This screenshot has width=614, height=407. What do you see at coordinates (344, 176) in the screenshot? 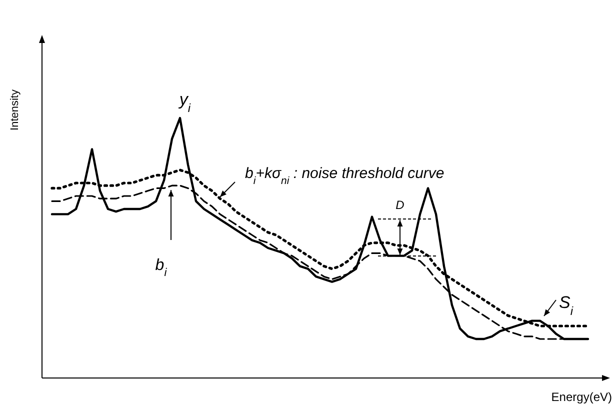
I see `annotation: b$_{i}$+kσ$_{ni}$ : noise threshold curve` at bounding box center [344, 176].